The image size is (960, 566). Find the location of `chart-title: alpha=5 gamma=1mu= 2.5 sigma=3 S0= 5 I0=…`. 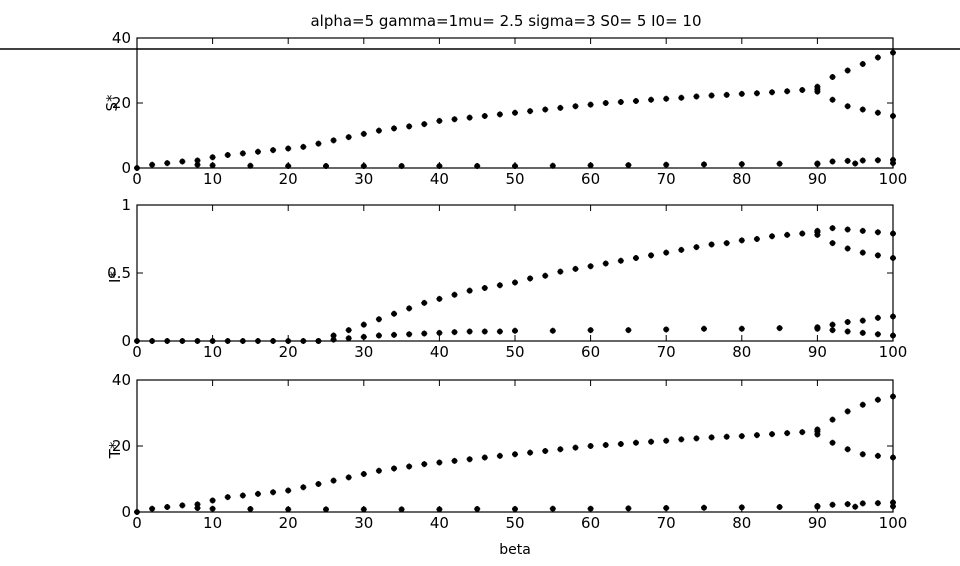

chart-title: alpha=5 gamma=1mu= 2.5 sigma=3 S0= 5 I0=… is located at coordinates (505, 21).